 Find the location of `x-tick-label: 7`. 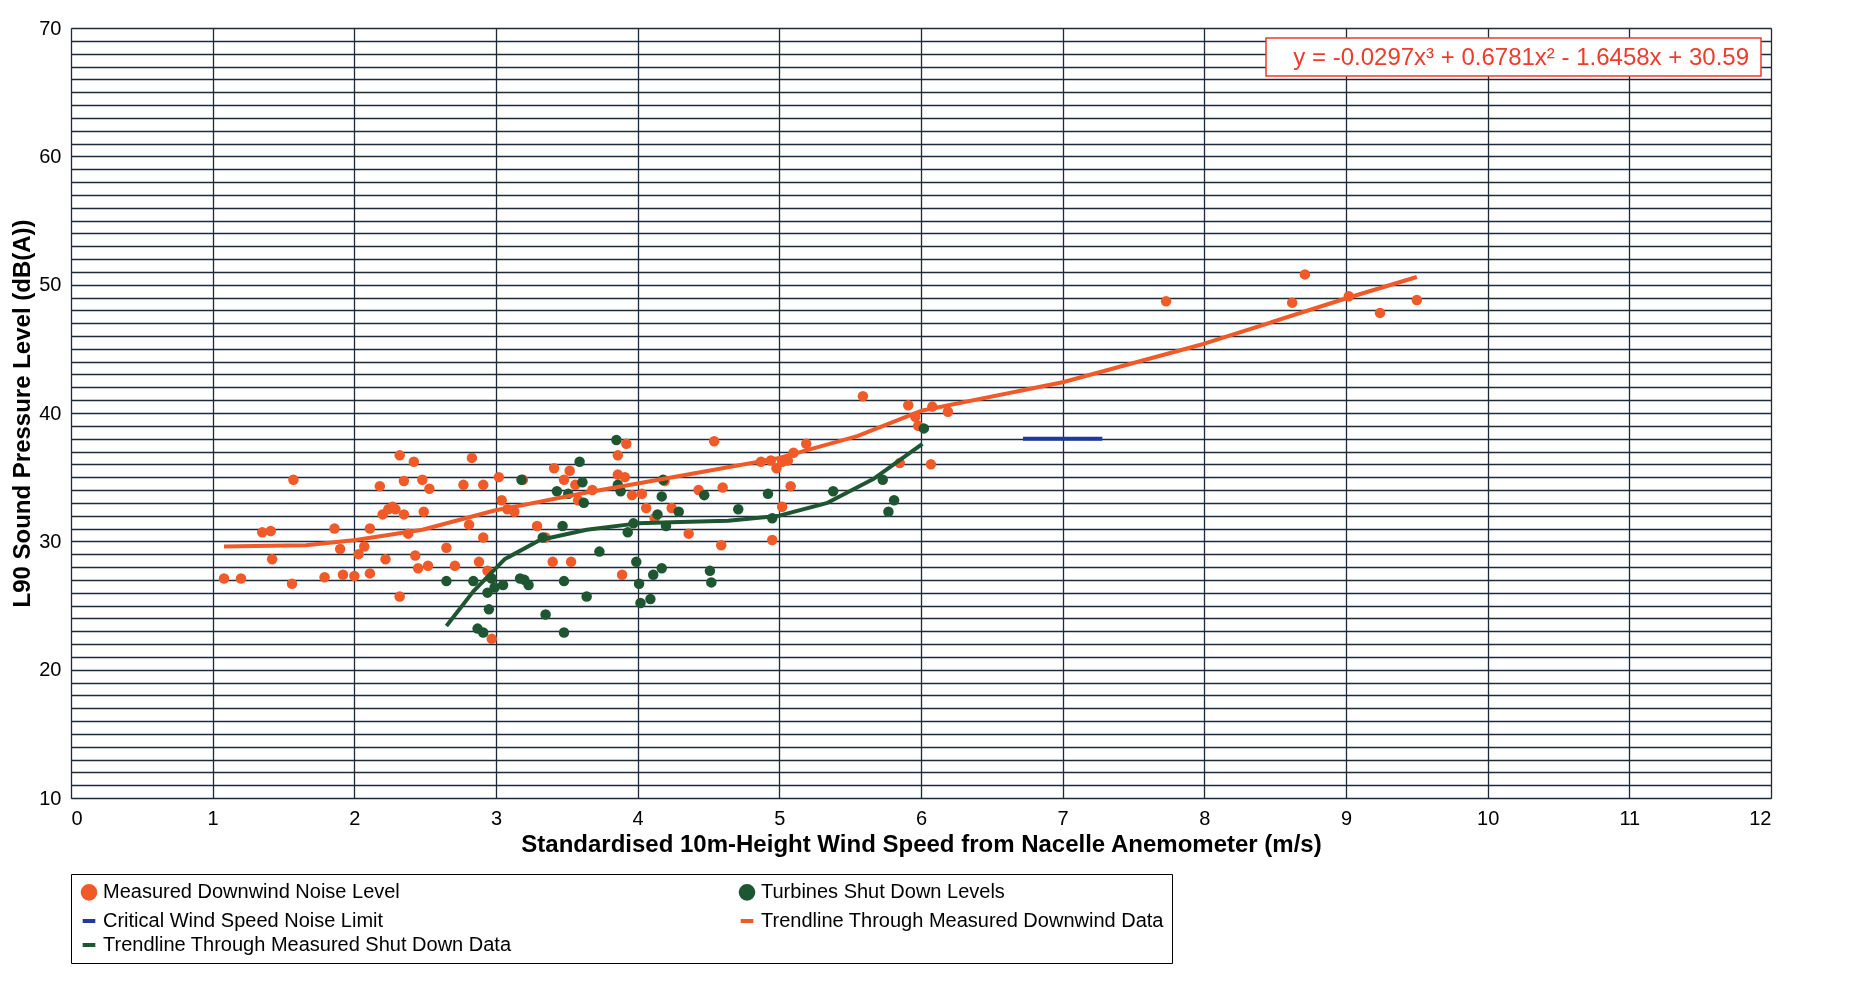

x-tick-label: 7 is located at coordinates (1063, 817).